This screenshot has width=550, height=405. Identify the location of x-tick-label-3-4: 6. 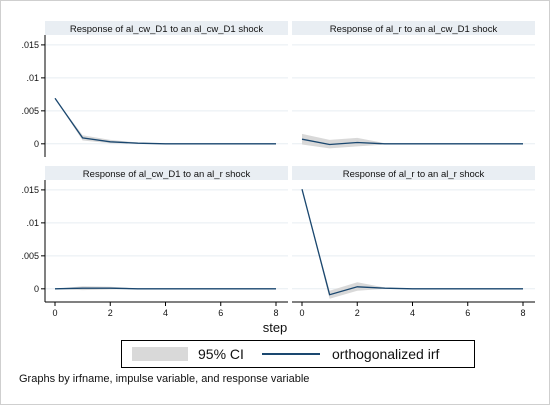
(220, 313).